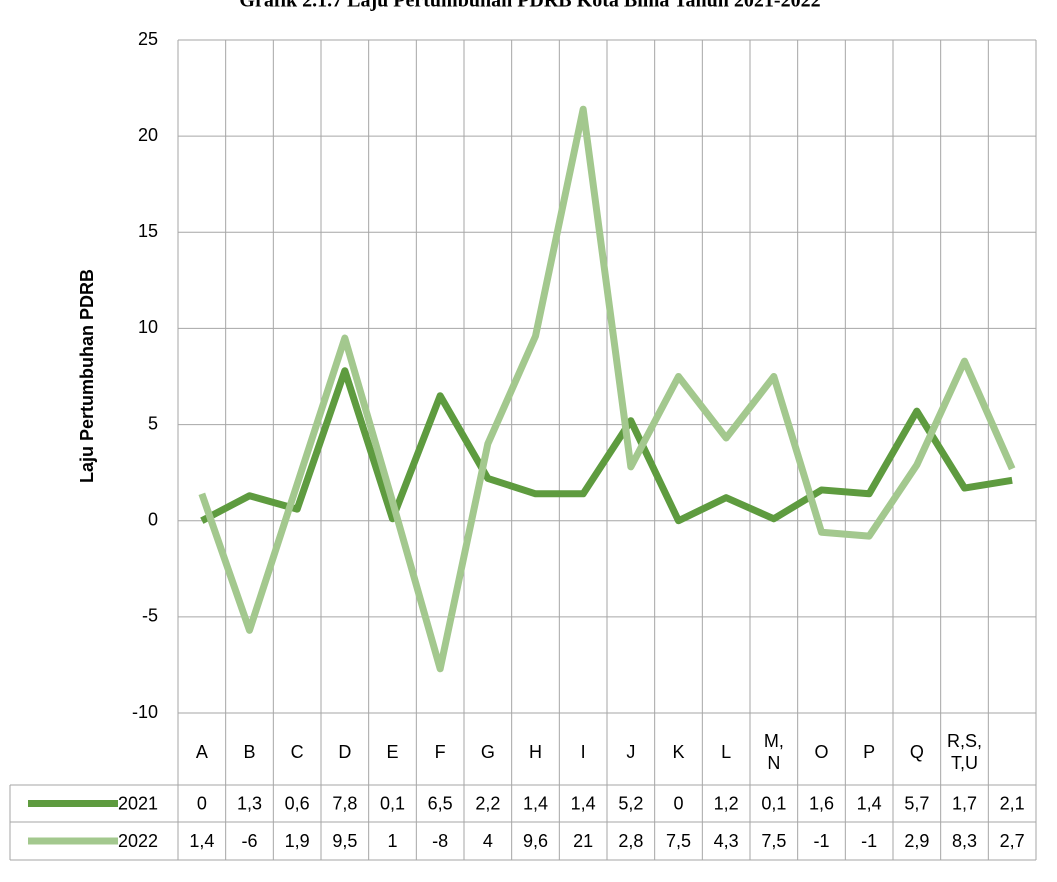  What do you see at coordinates (630, 752) in the screenshot?
I see `x-tick-label: J` at bounding box center [630, 752].